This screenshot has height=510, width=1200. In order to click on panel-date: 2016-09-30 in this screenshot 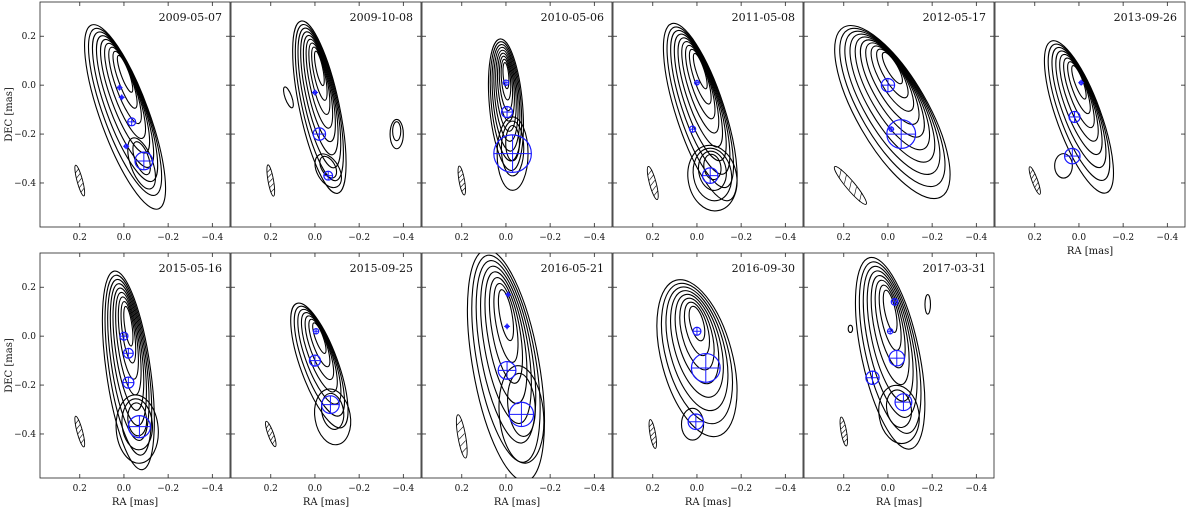, I will do `click(763, 268)`.